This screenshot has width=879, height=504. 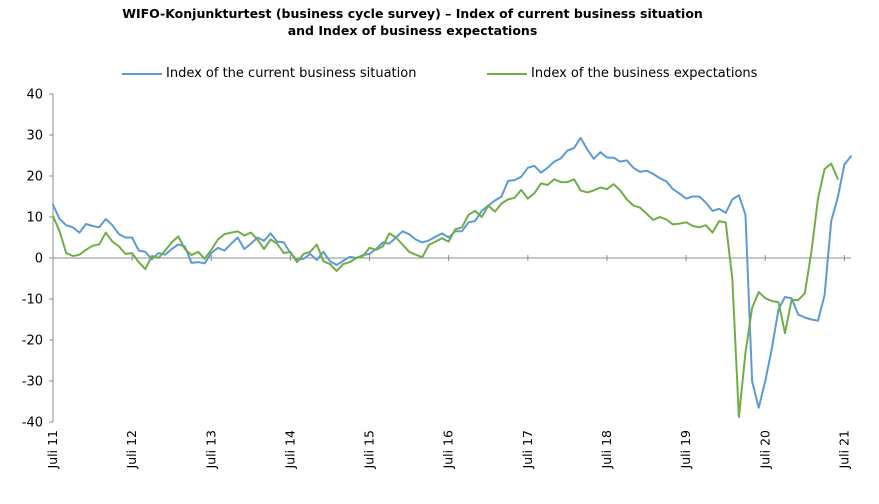 I want to click on y-tick-label: 30, so click(x=34, y=136).